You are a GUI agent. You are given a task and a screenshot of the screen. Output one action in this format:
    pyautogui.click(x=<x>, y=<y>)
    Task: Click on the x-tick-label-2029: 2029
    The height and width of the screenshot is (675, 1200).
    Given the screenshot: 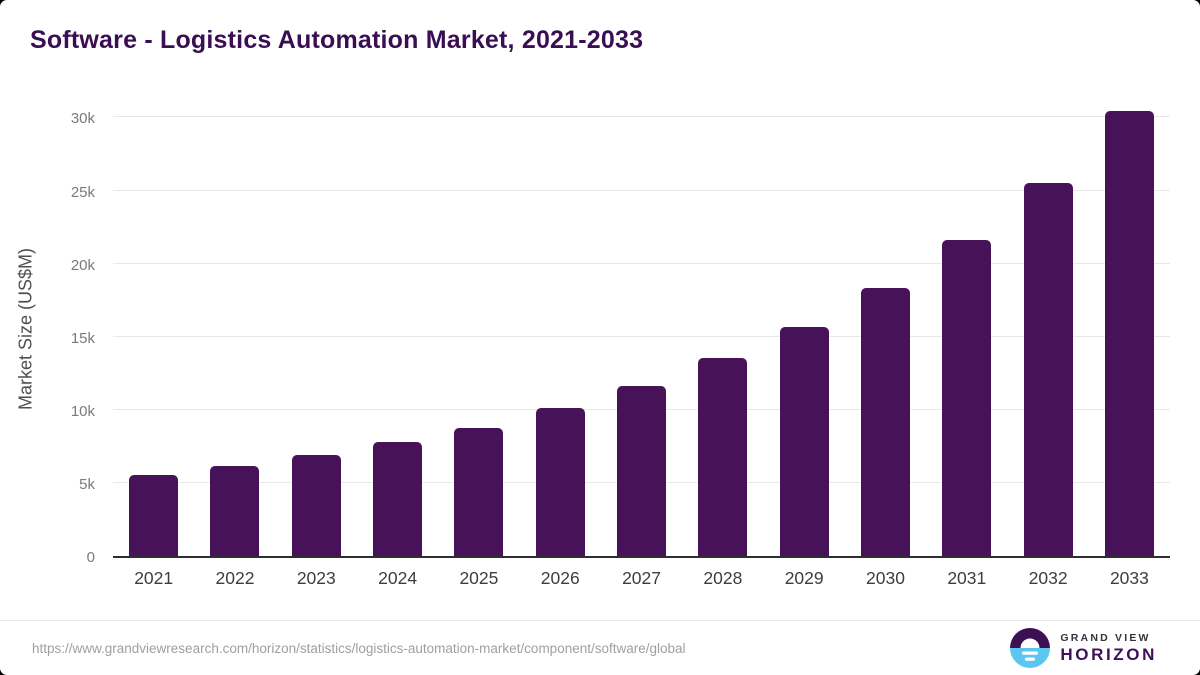 What is the action you would take?
    pyautogui.click(x=804, y=578)
    